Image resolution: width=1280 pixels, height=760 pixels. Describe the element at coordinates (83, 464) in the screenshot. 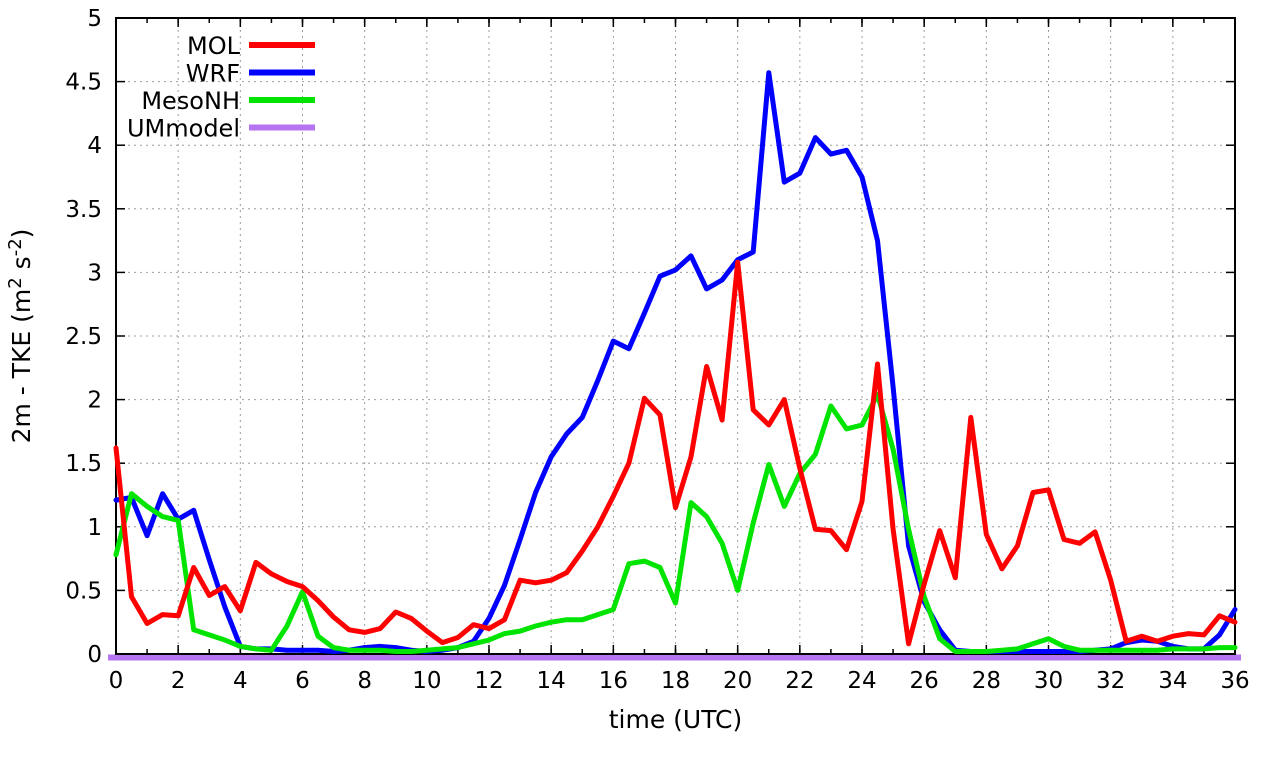

I see `y-tick-label: 1.5` at that location.